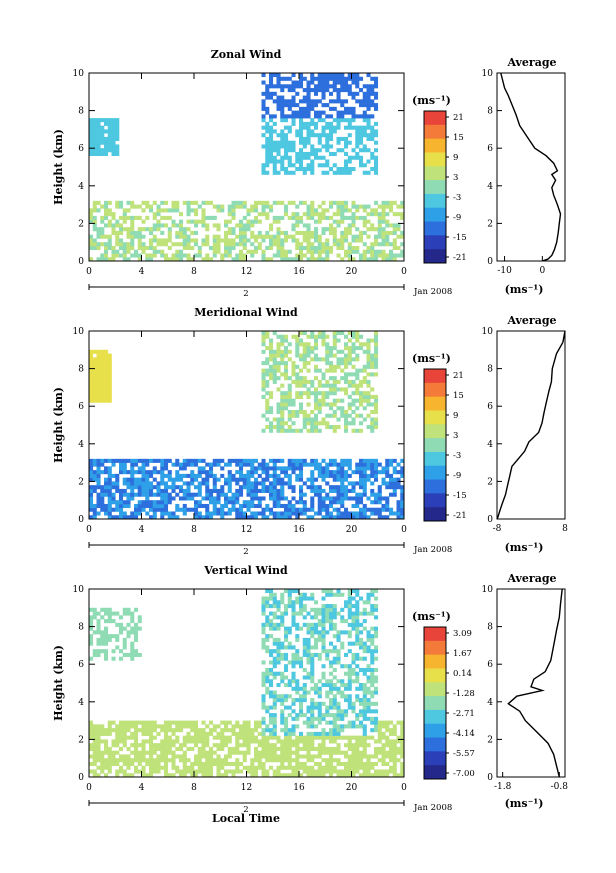 This screenshot has height=873, width=616. Describe the element at coordinates (462, 654) in the screenshot. I see `colorbar-tick-label: 1.67` at that location.